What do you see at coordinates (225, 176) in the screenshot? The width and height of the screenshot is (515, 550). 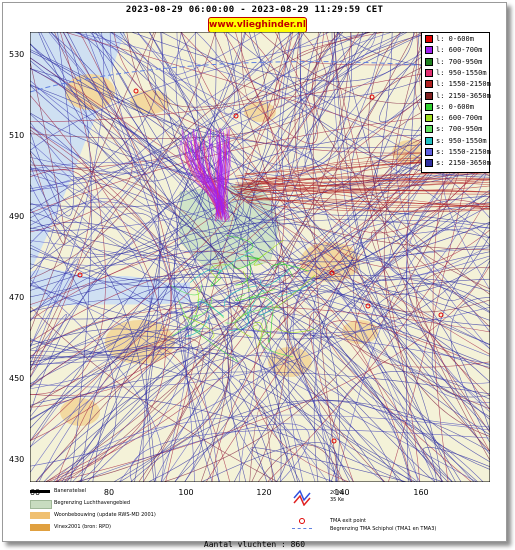 I see `approach-track` at bounding box center [225, 176].